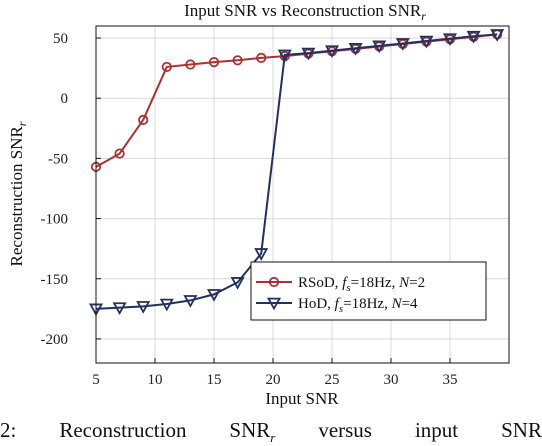  I want to click on x-tick-label: 25, so click(332, 380).